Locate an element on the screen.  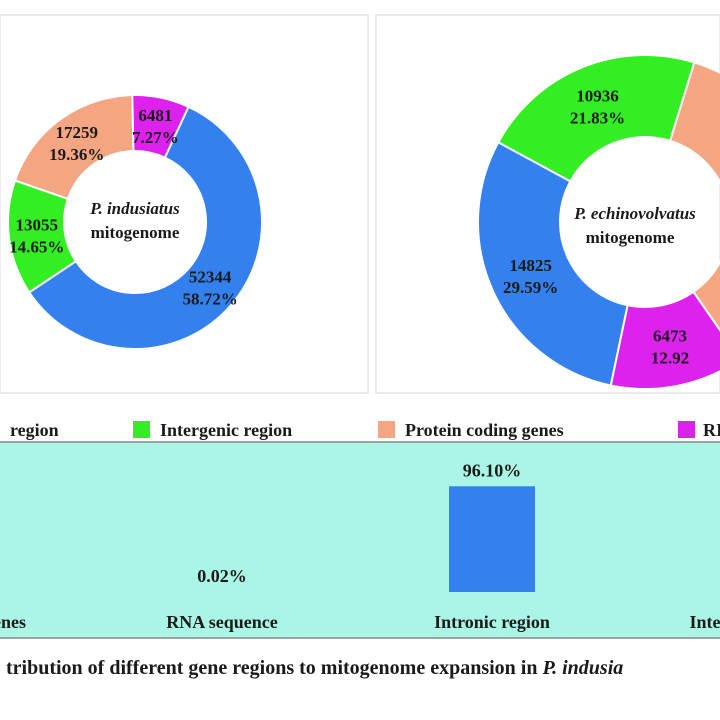
bar-category-label: RNA sequence is located at coordinates (222, 622).